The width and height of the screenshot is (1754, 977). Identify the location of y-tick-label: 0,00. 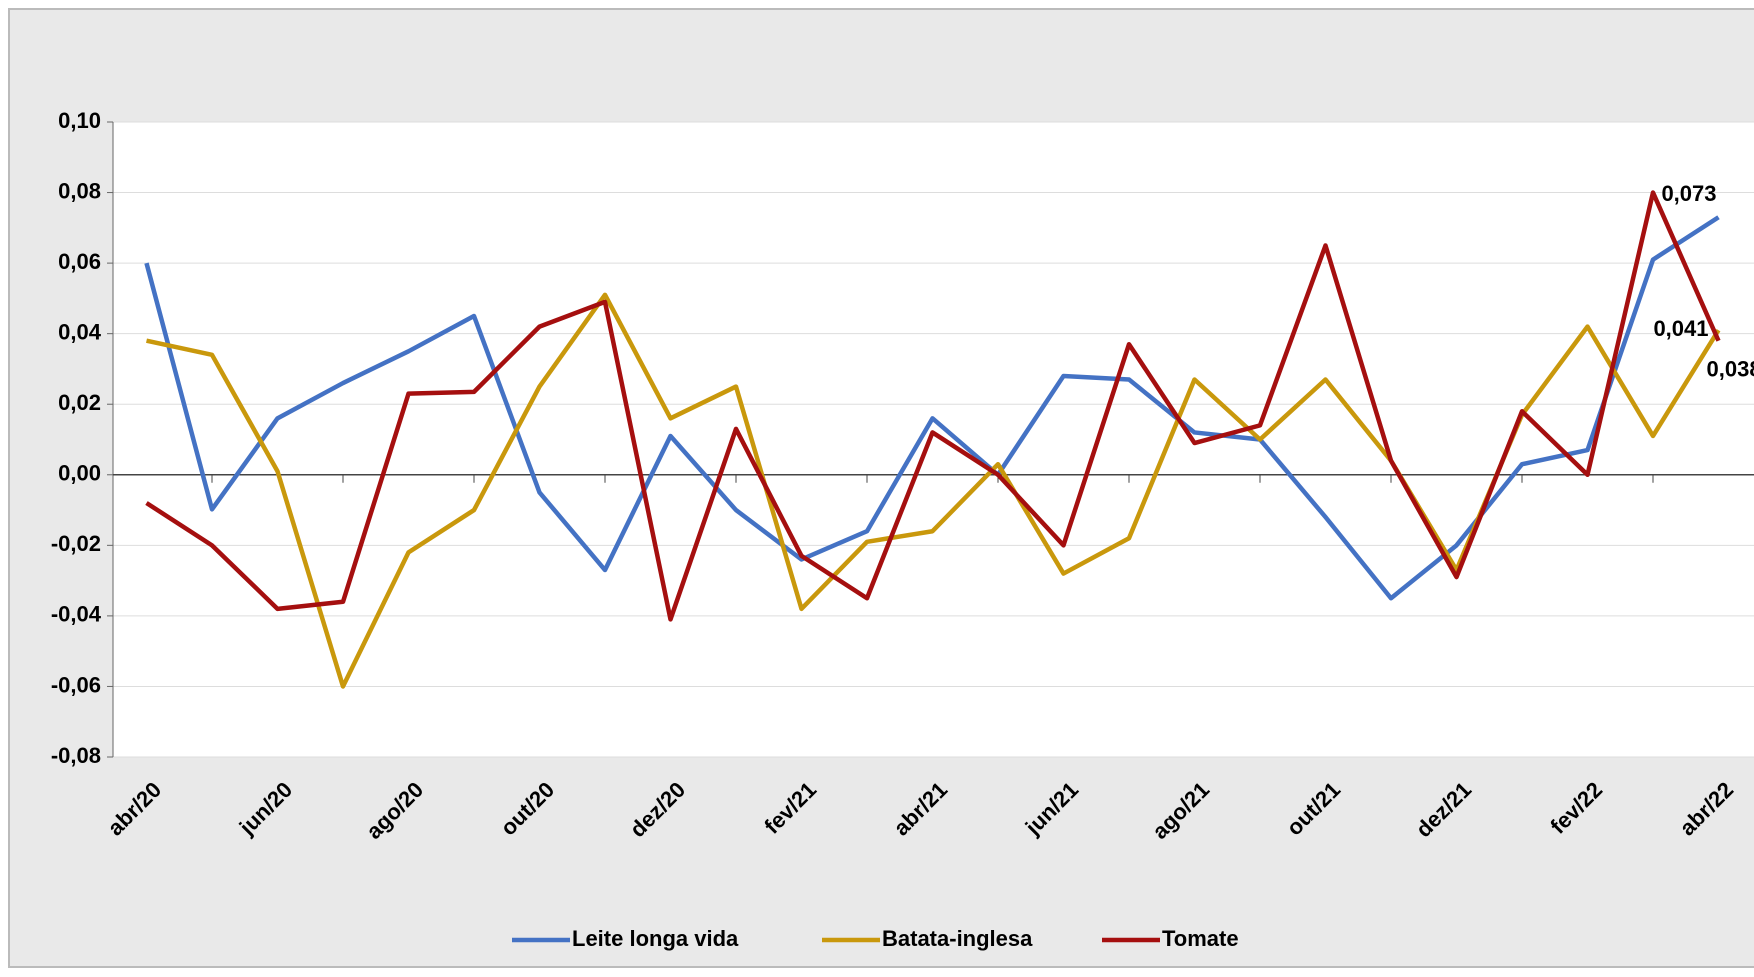
(79, 473).